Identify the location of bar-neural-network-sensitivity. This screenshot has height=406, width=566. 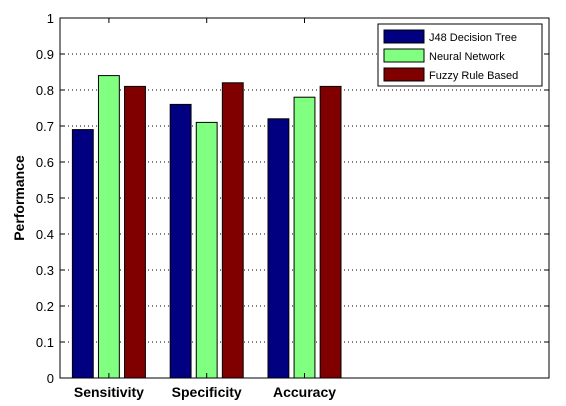
(108, 227).